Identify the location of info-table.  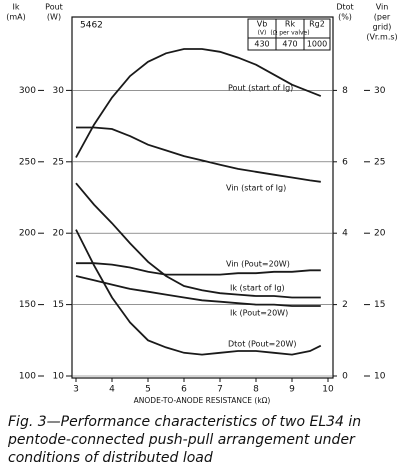
(289, 34).